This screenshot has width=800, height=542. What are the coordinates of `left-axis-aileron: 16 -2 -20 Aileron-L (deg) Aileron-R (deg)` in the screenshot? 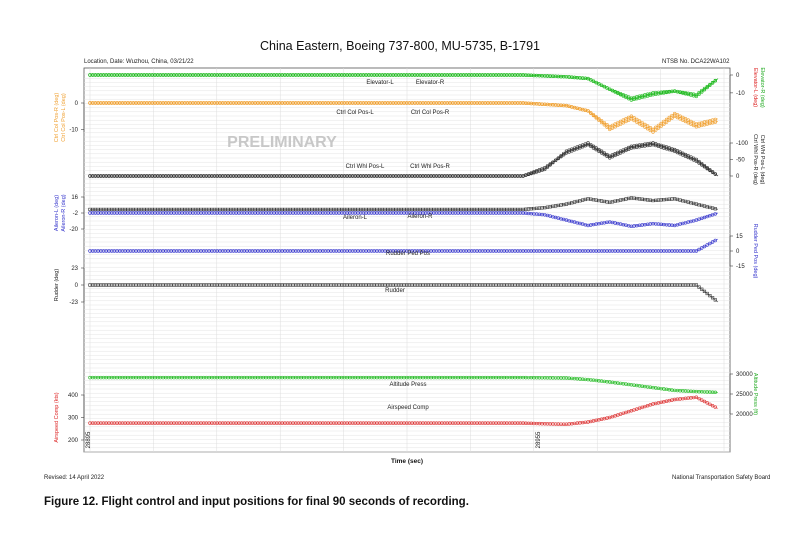 It's located at (69, 213).